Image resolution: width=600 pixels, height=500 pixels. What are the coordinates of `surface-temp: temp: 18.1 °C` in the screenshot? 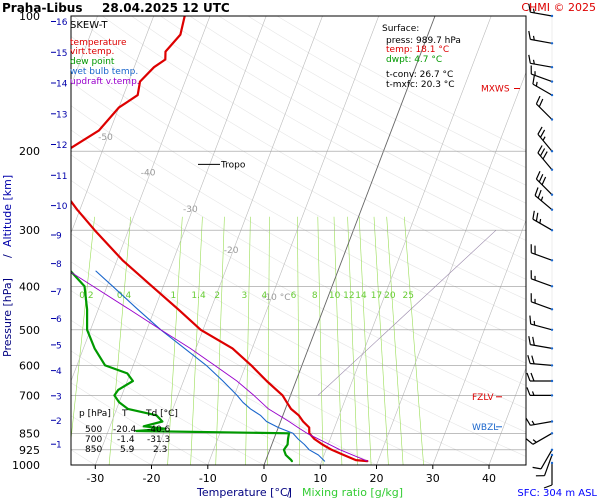 It's located at (417, 50).